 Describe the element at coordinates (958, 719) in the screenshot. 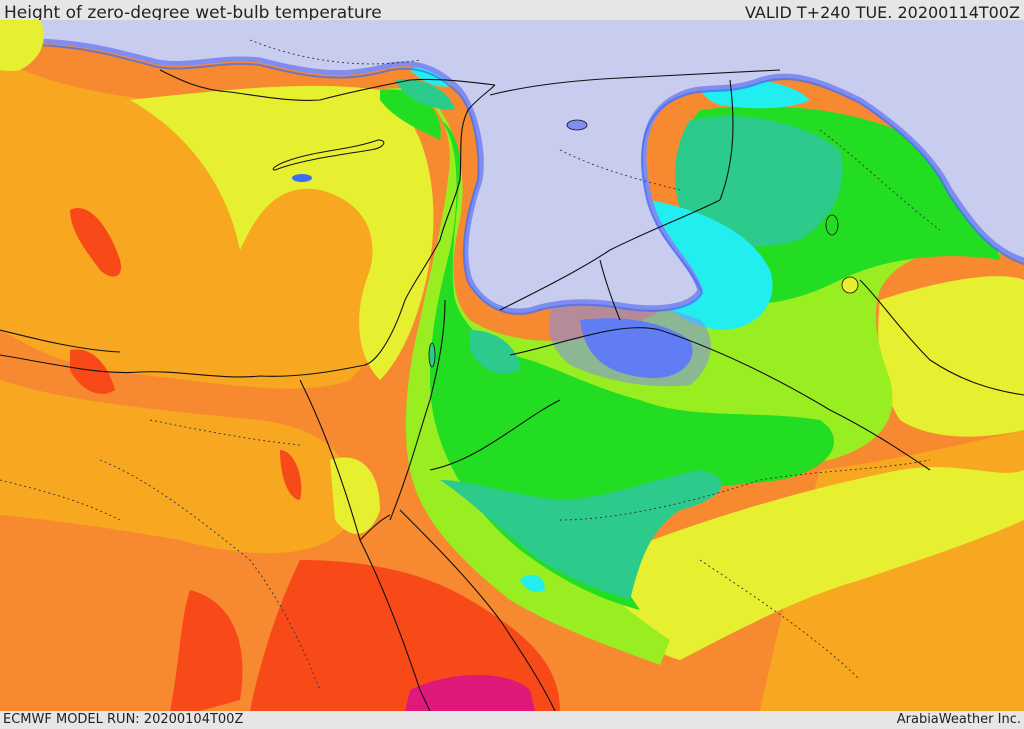

I see `credit-label: ArabiaWeather Inc.` at that location.